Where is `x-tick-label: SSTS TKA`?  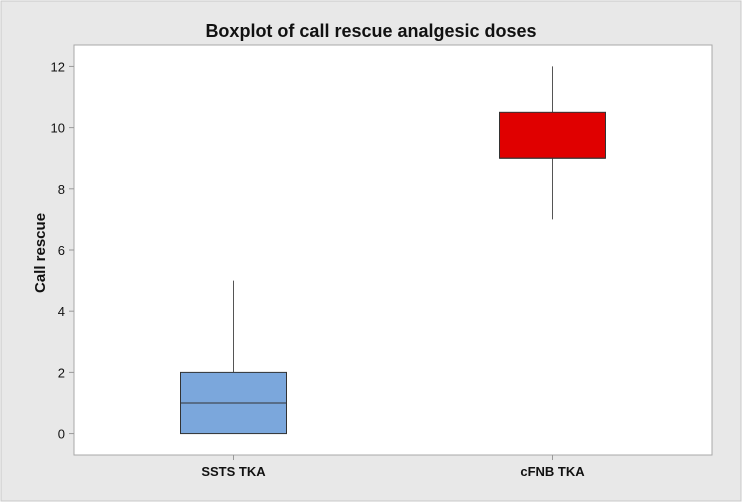
x-tick-label: SSTS TKA is located at coordinates (233, 471).